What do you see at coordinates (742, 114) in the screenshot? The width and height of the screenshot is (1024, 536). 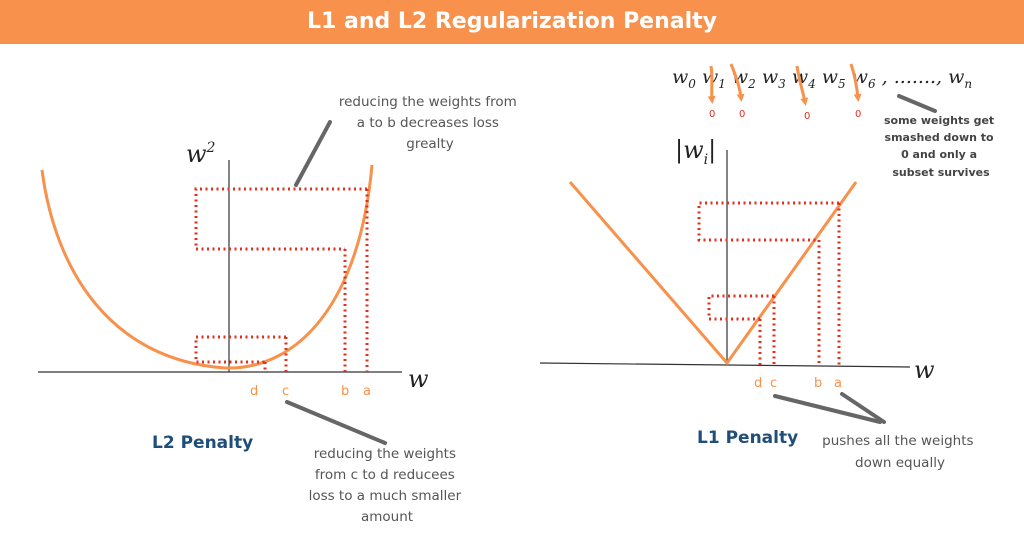 I see `l1-zero-w2: 0` at bounding box center [742, 114].